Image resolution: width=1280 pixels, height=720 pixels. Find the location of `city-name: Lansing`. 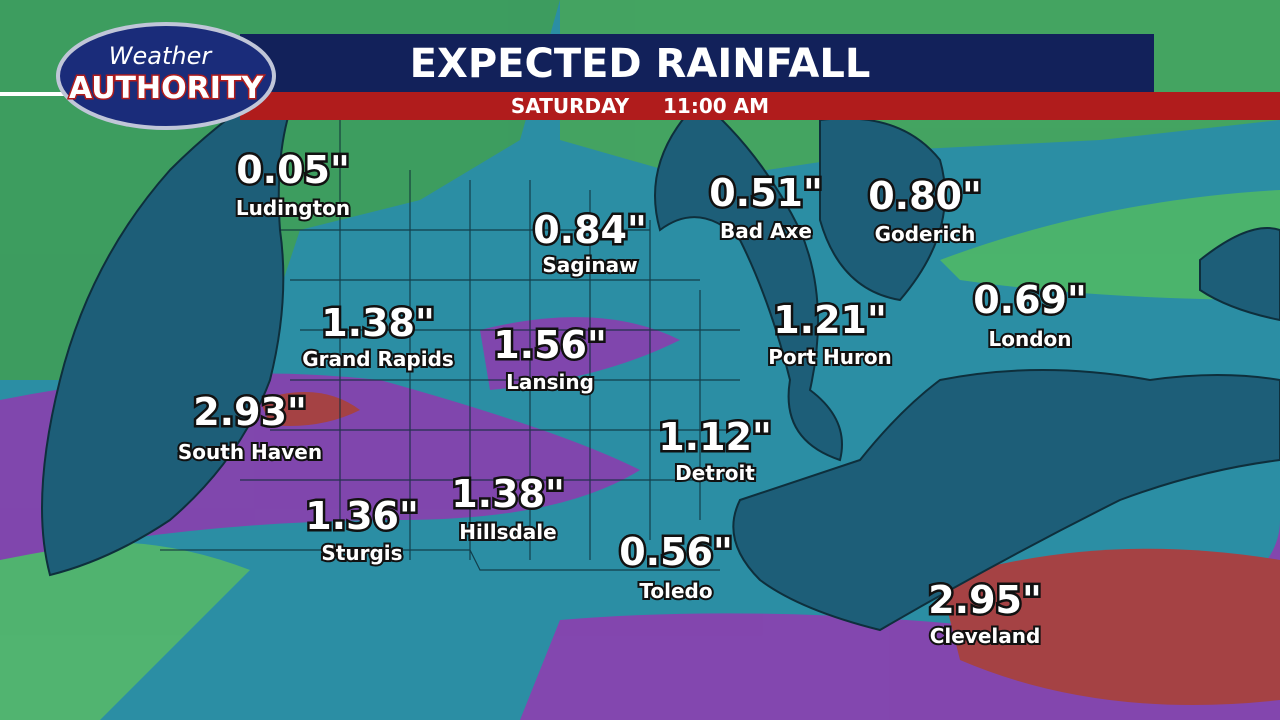

city-name: Lansing is located at coordinates (550, 382).